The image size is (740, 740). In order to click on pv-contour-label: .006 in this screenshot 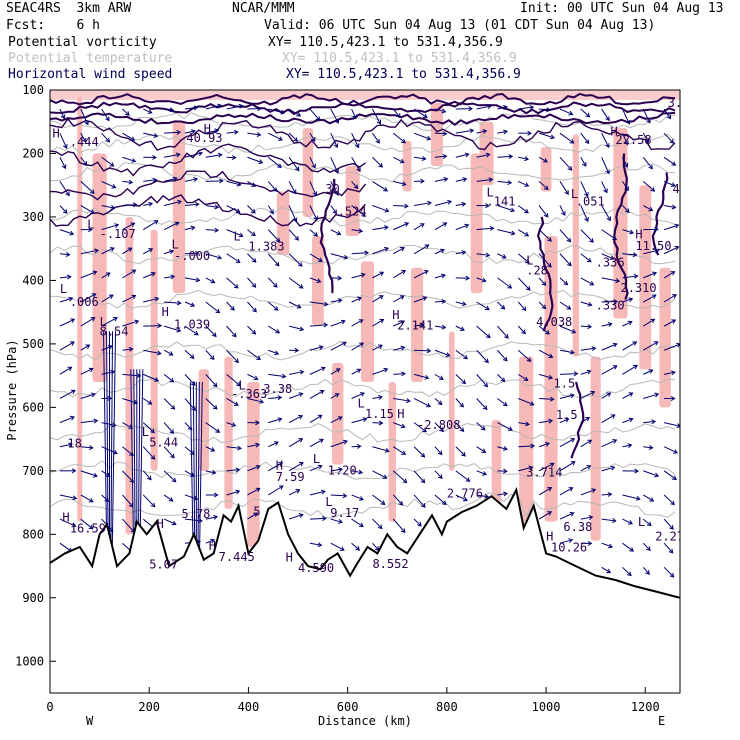, I will do `click(84, 302)`.